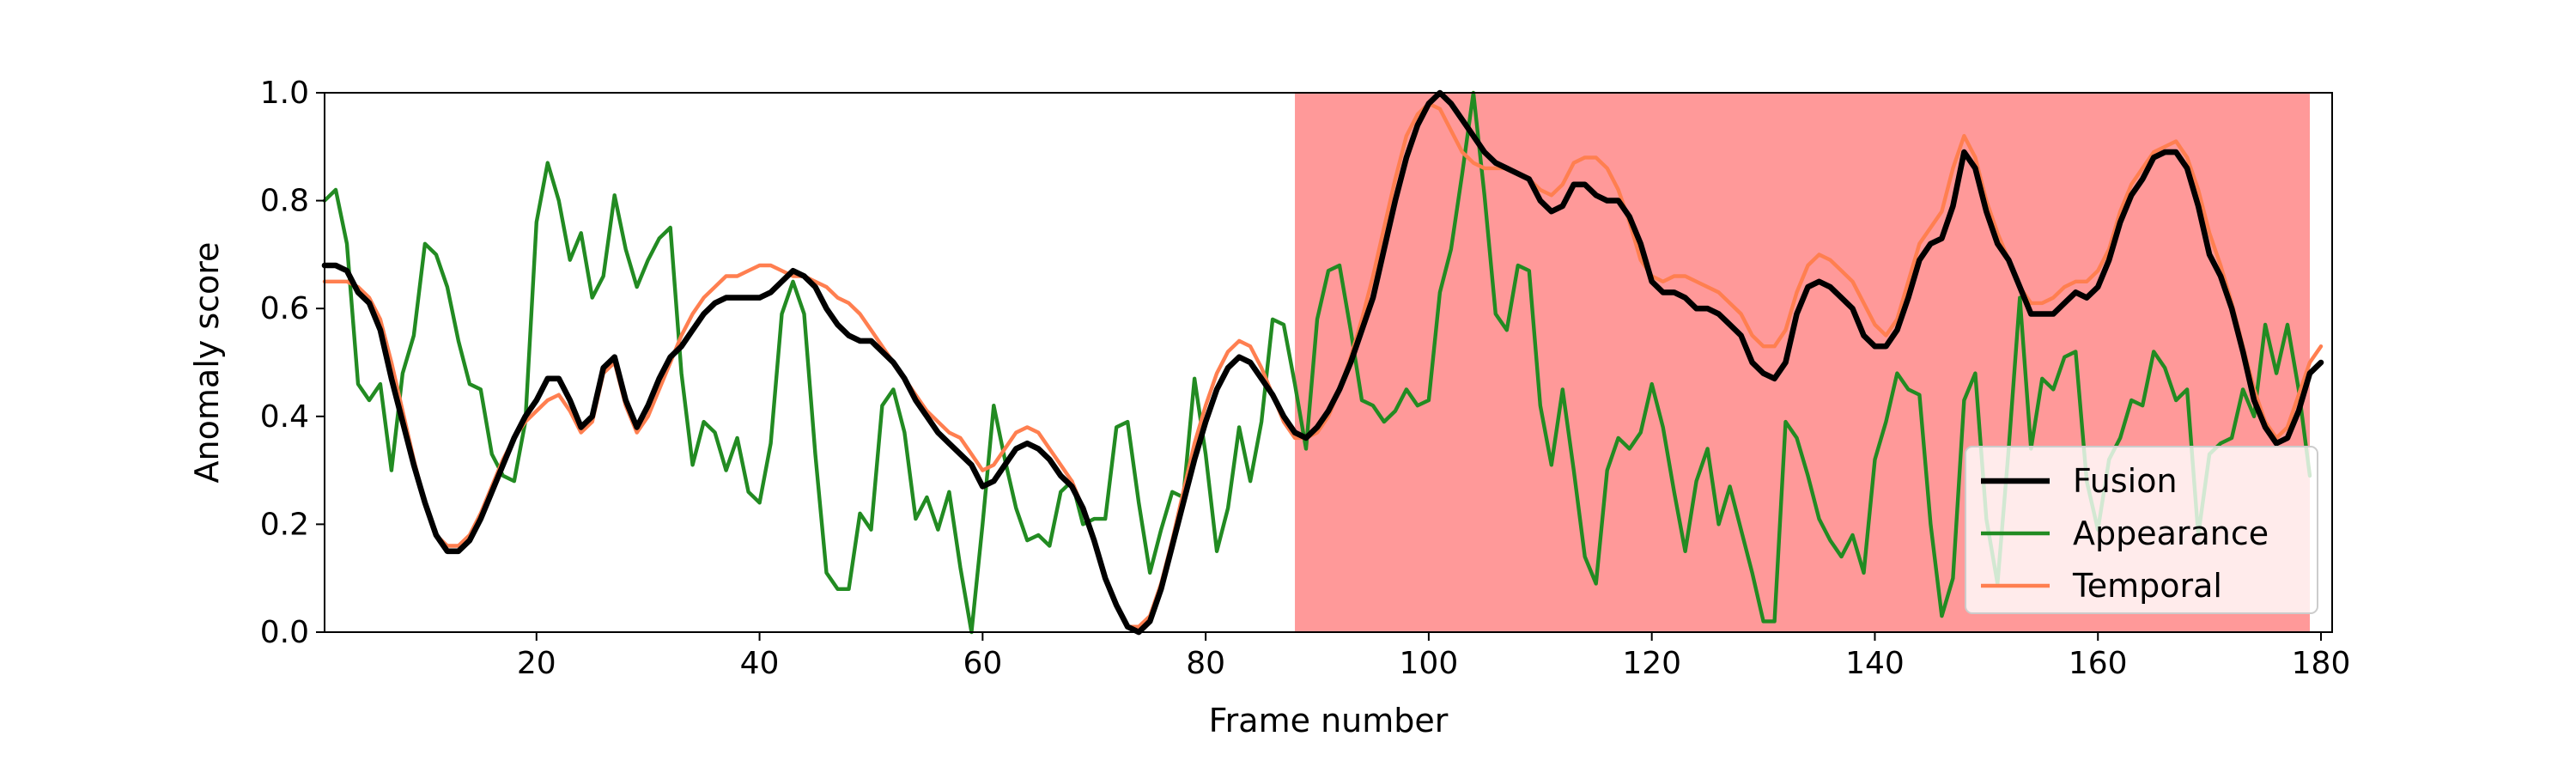 The width and height of the screenshot is (2576, 773). I want to click on legend-label-temporal: Temporal, so click(2147, 586).